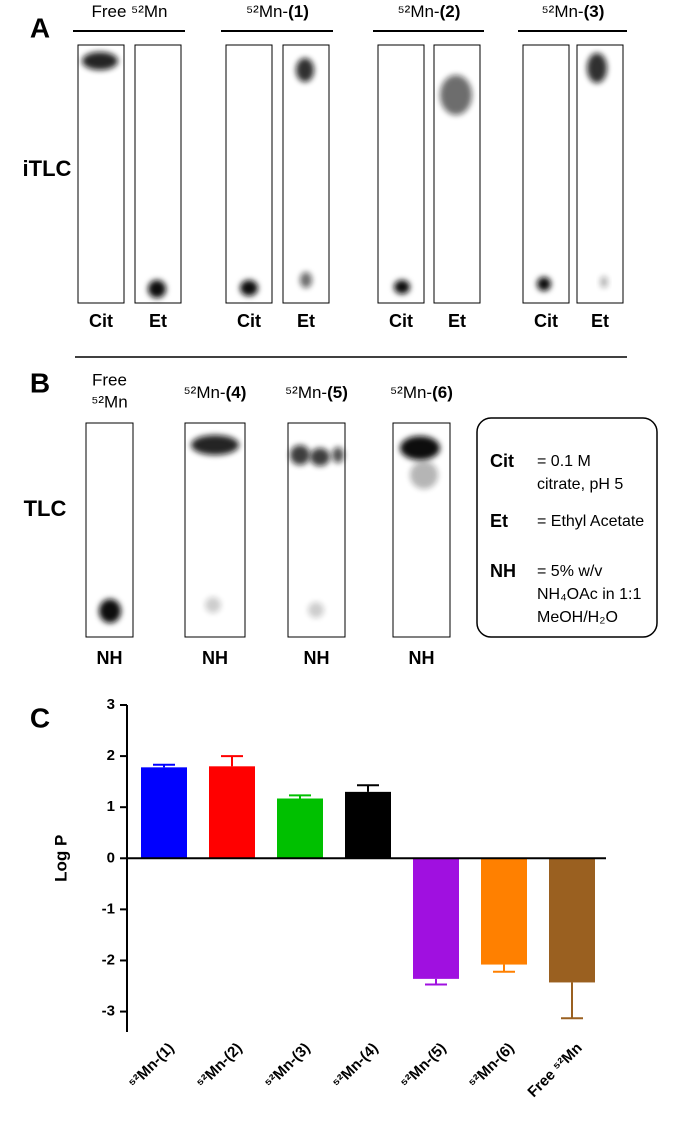  What do you see at coordinates (450, 11) in the screenshot?
I see `header-bold: (2)` at bounding box center [450, 11].